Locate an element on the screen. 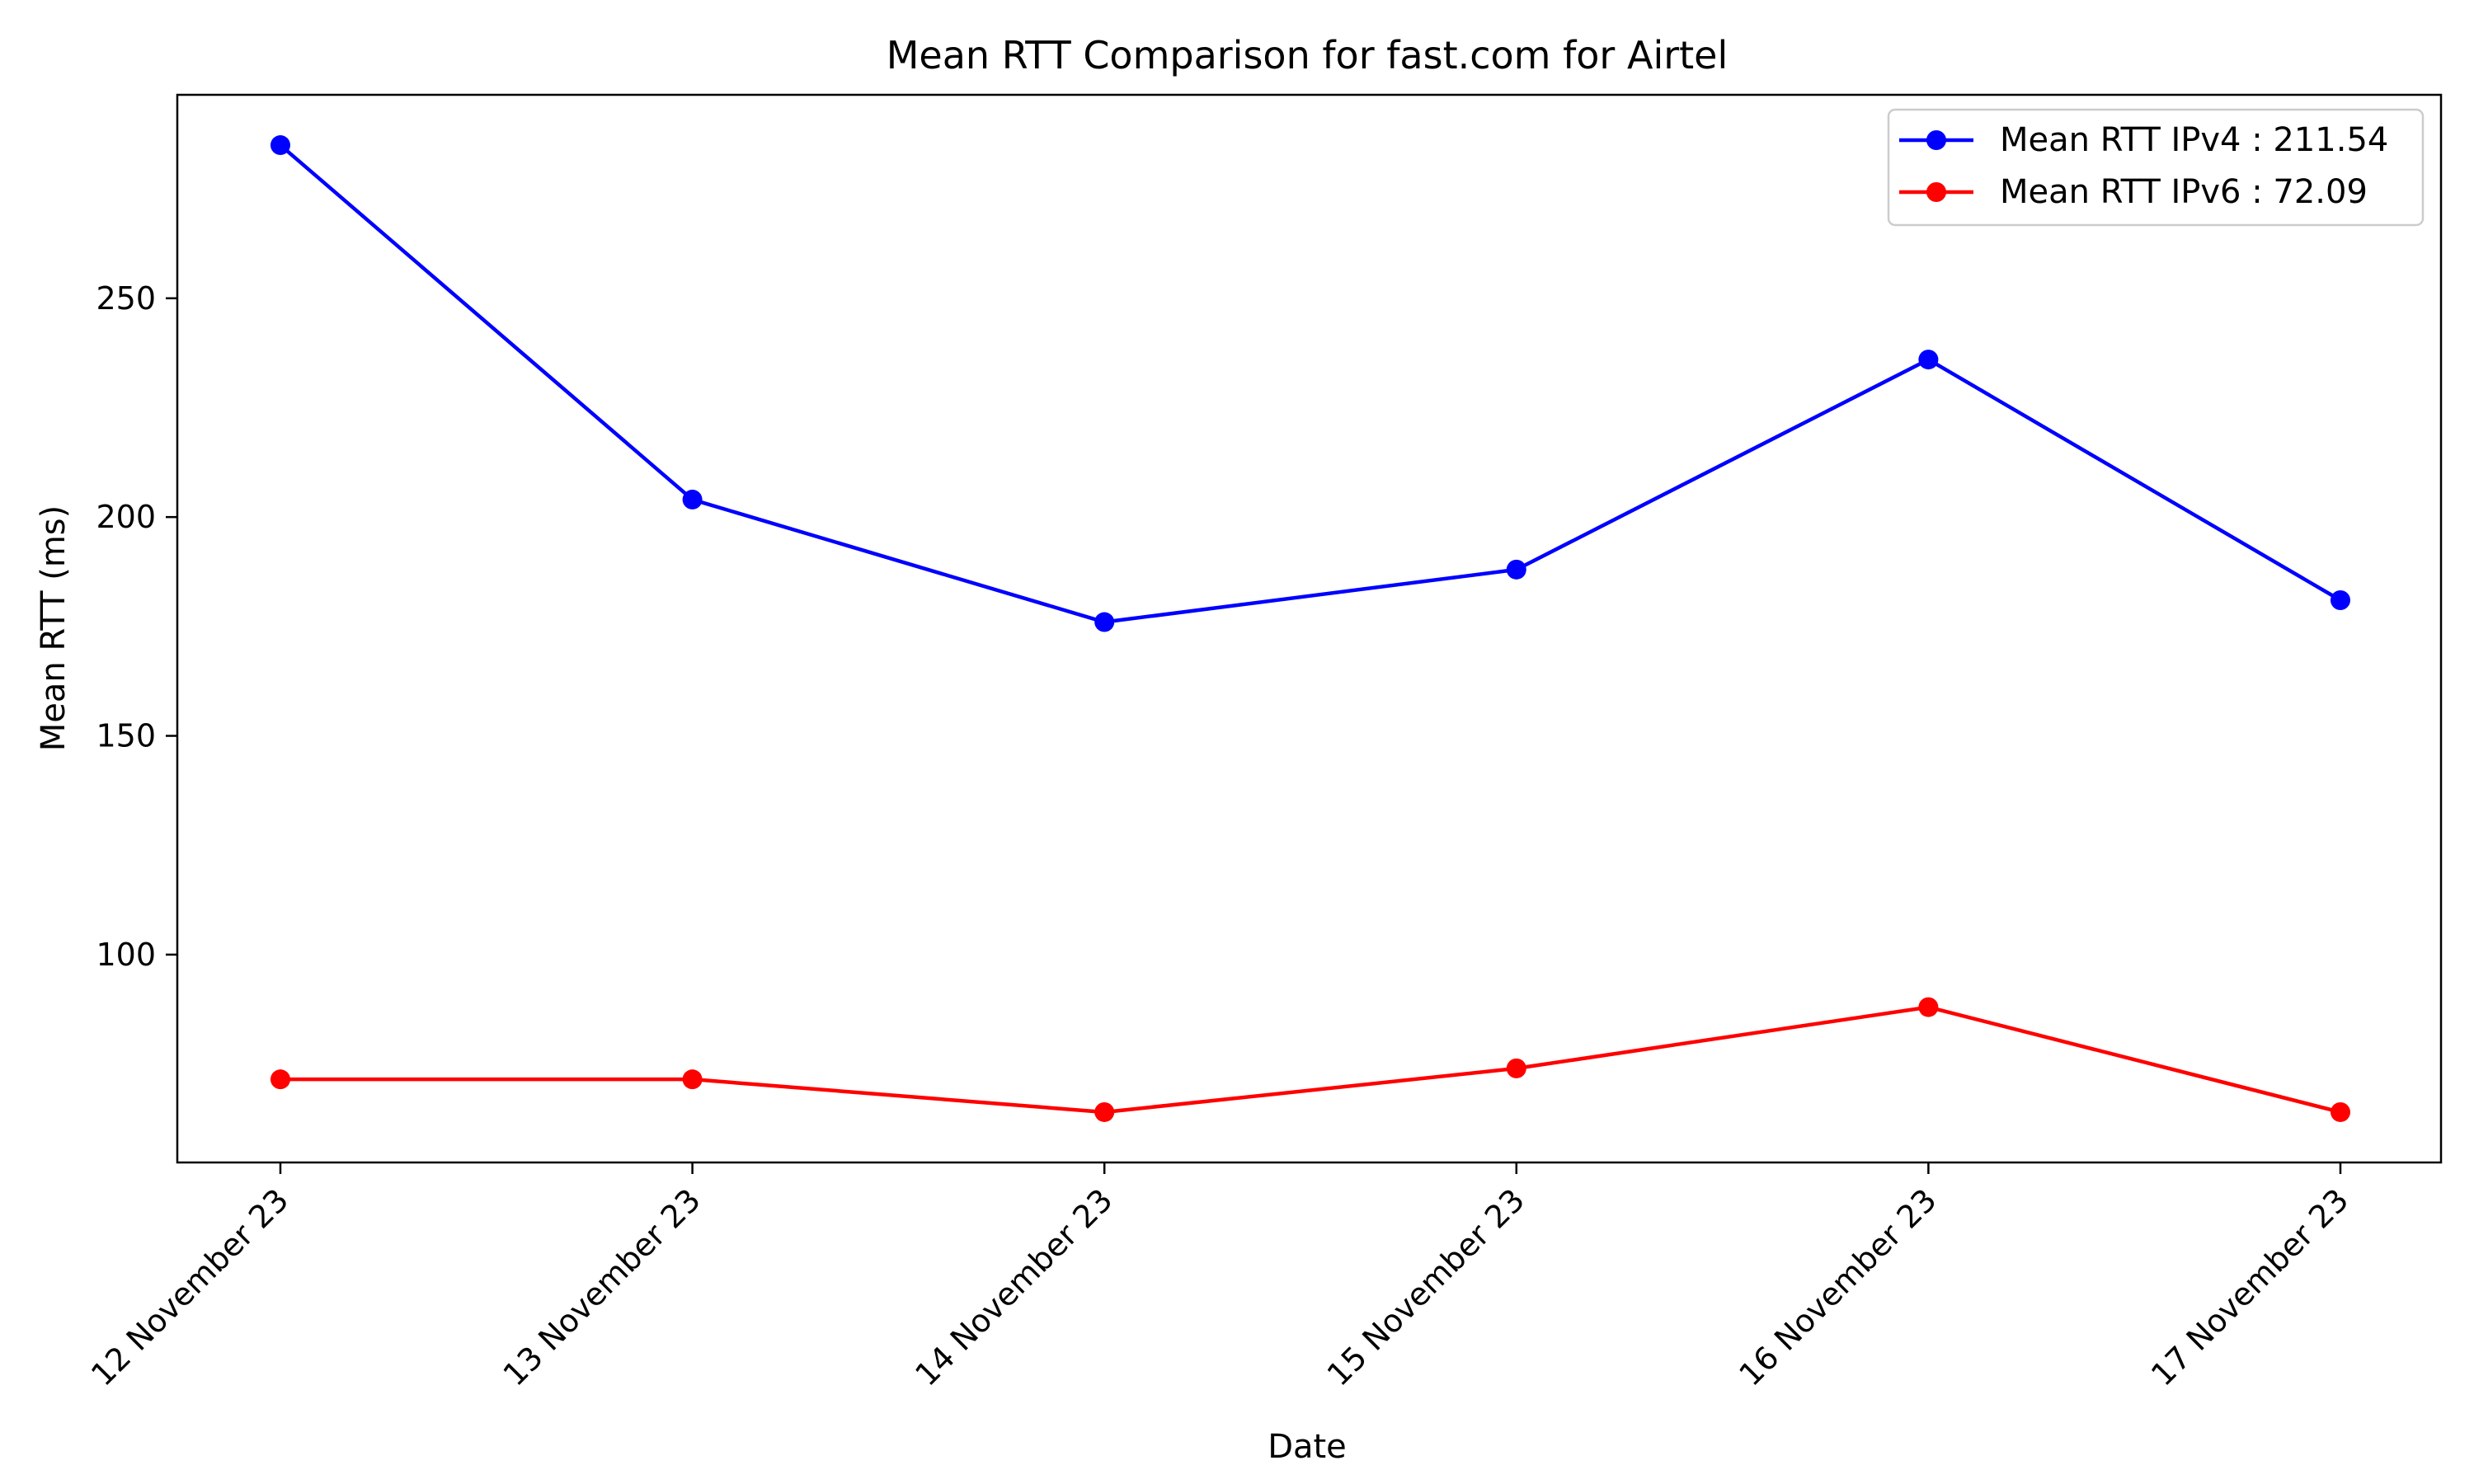 The height and width of the screenshot is (1484, 2474). y-tick-label: 100 is located at coordinates (126, 955).